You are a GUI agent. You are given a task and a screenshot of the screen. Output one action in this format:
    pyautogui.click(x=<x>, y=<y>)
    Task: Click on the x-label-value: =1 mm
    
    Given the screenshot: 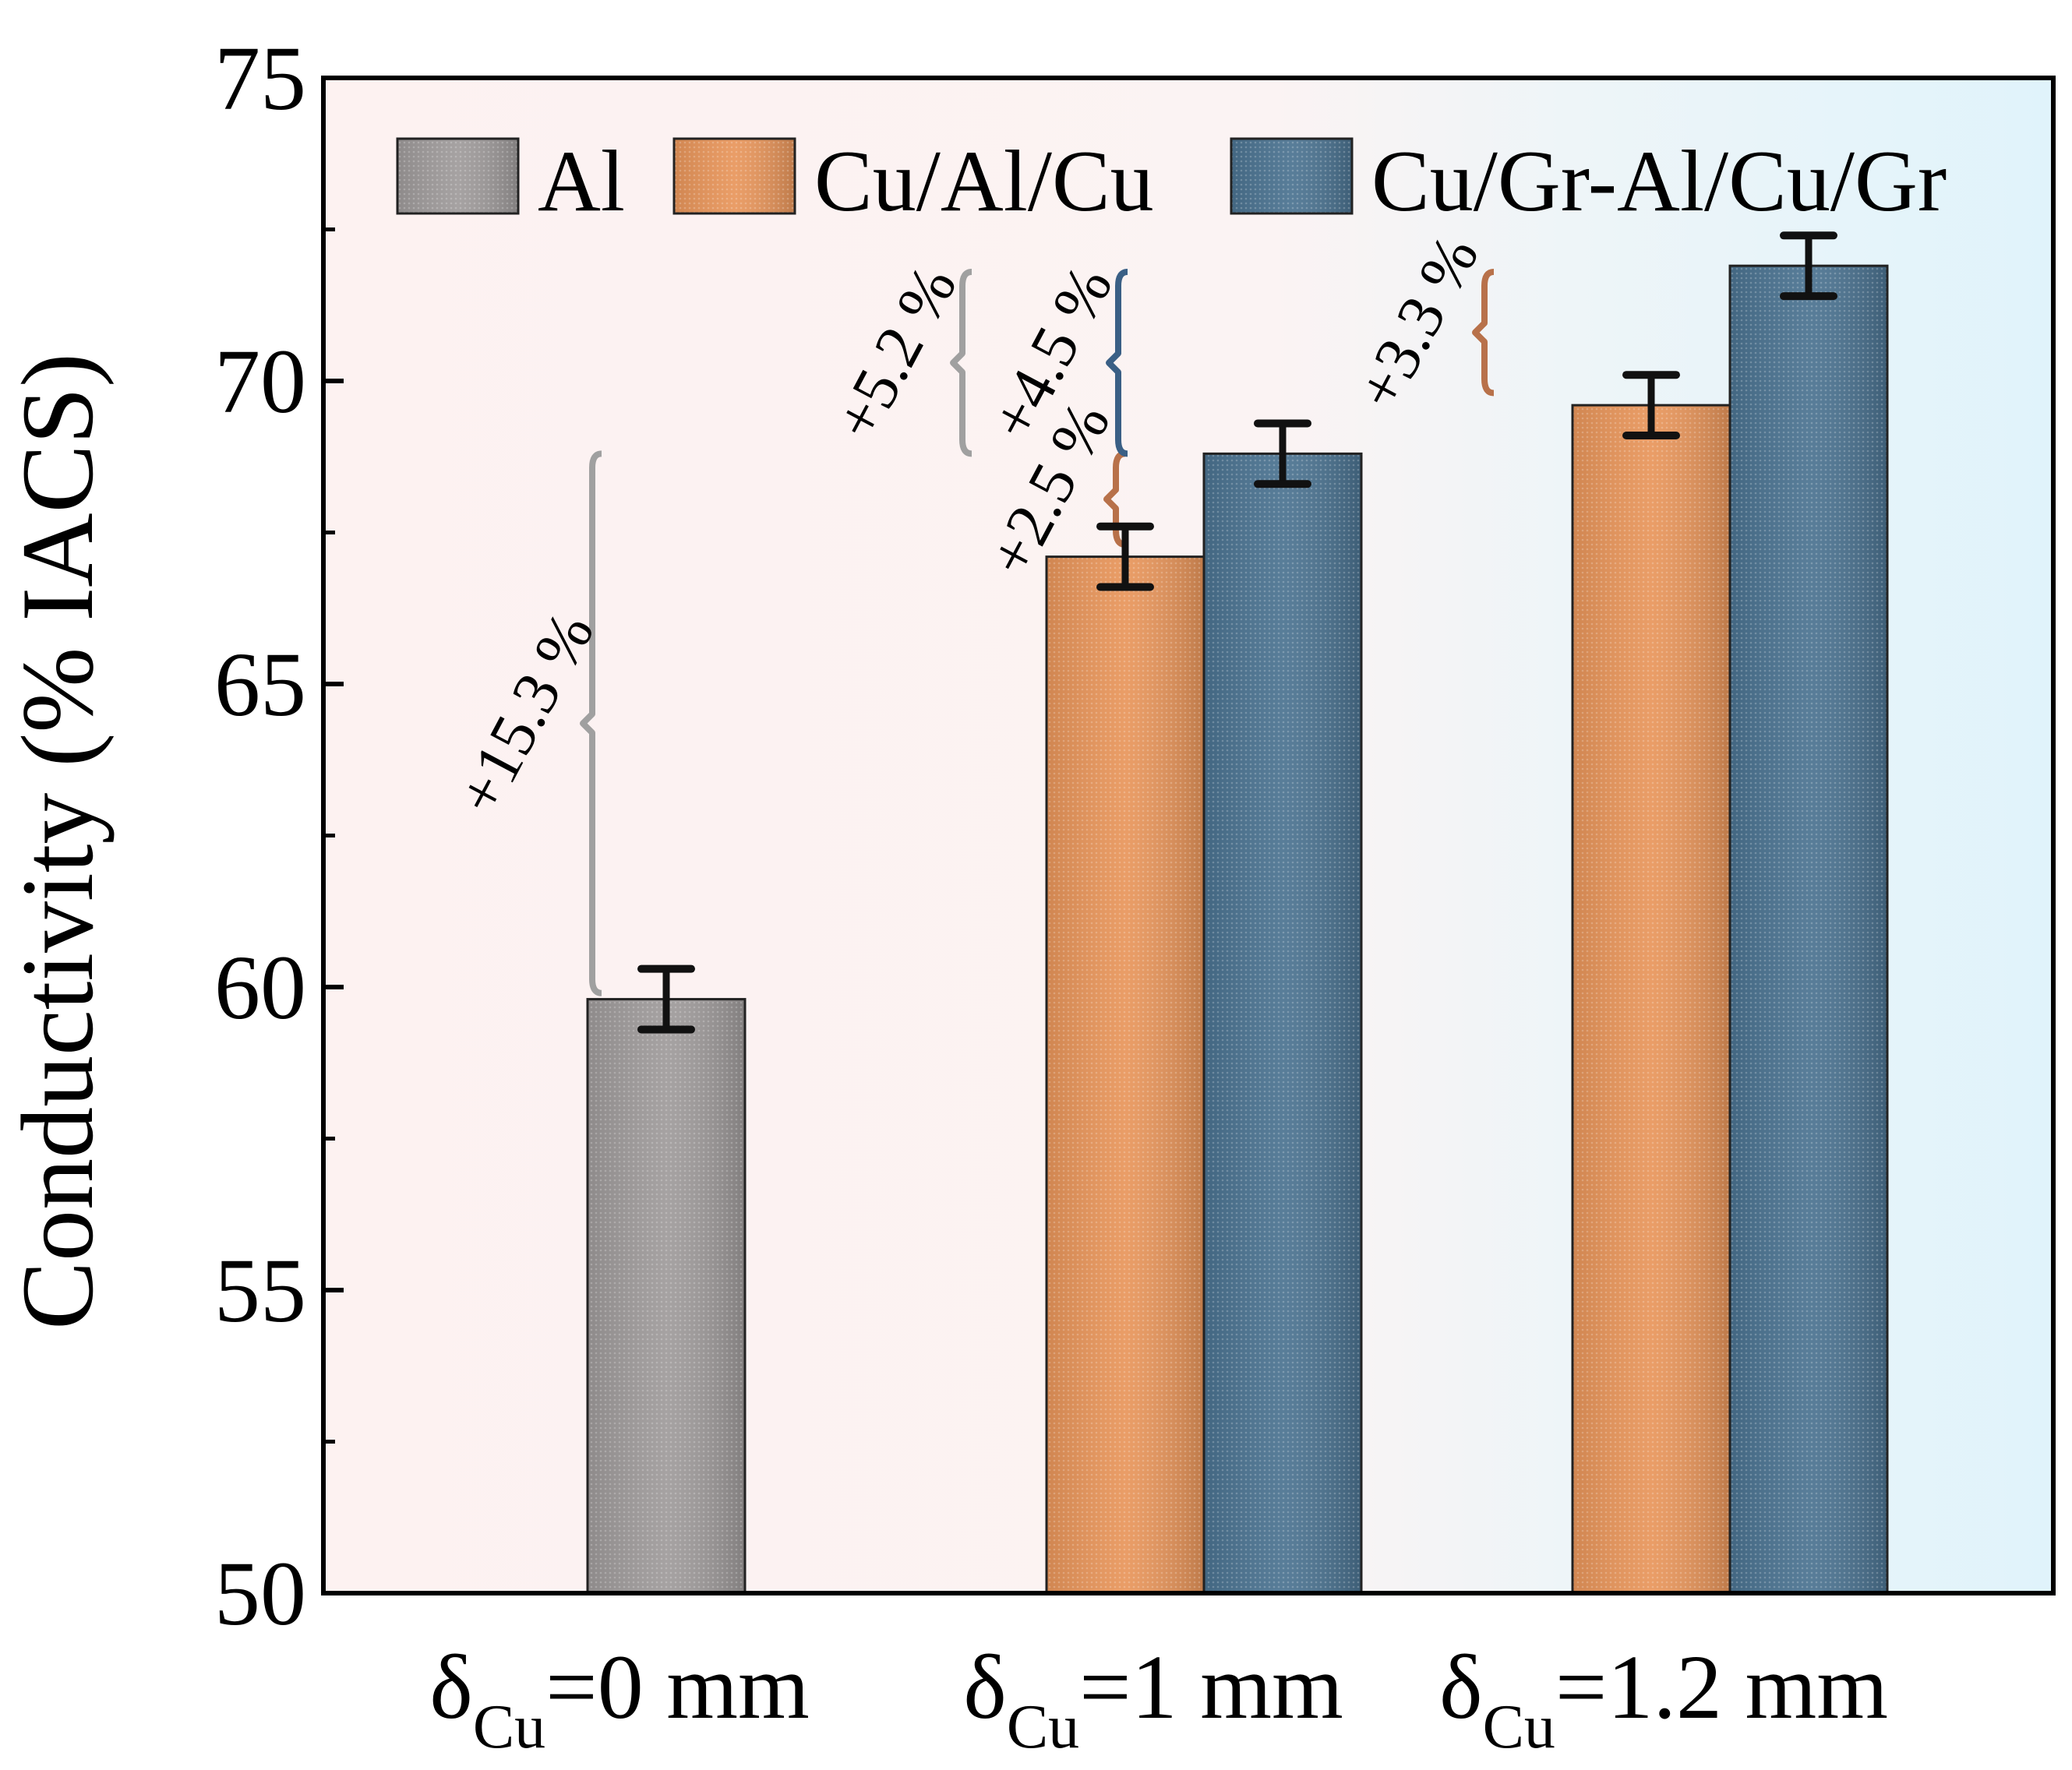 What is the action you would take?
    pyautogui.click(x=1211, y=1687)
    